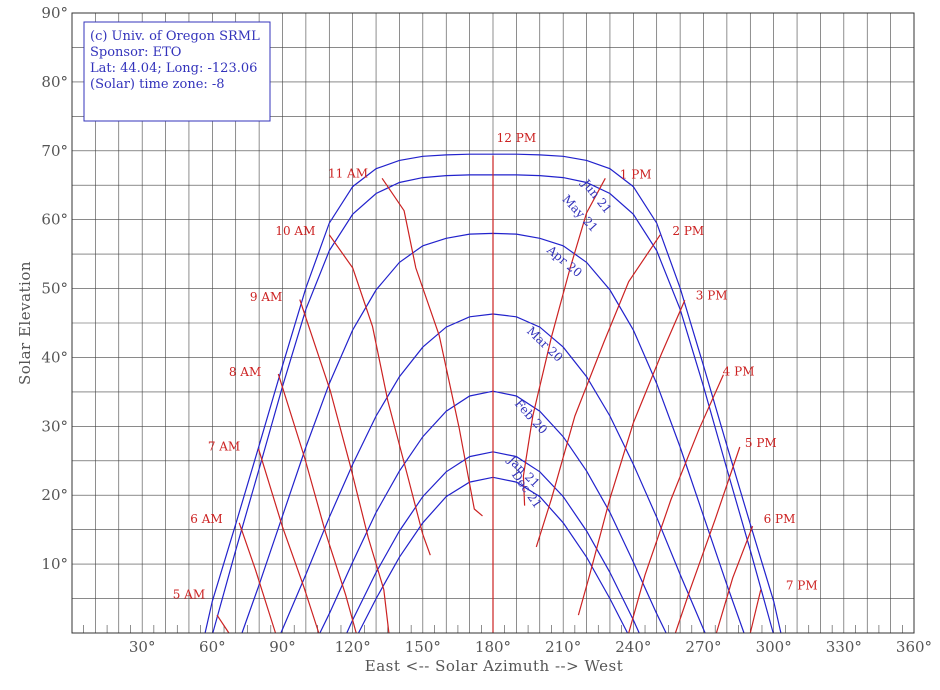 Image resolution: width=940 pixels, height=690 pixels. What do you see at coordinates (54, 151) in the screenshot?
I see `y-tick-label: 70°` at bounding box center [54, 151].